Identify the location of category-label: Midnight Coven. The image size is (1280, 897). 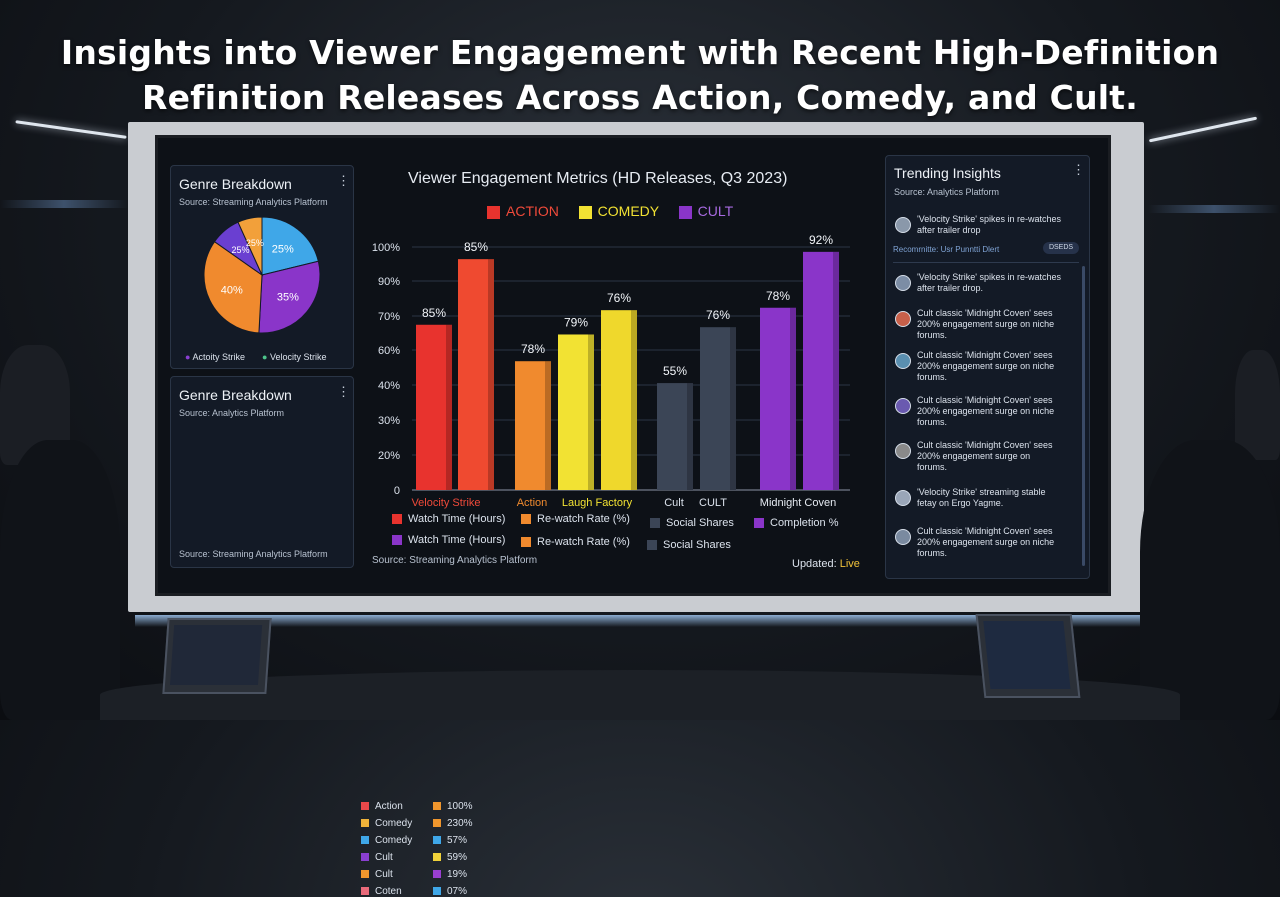
(798, 503).